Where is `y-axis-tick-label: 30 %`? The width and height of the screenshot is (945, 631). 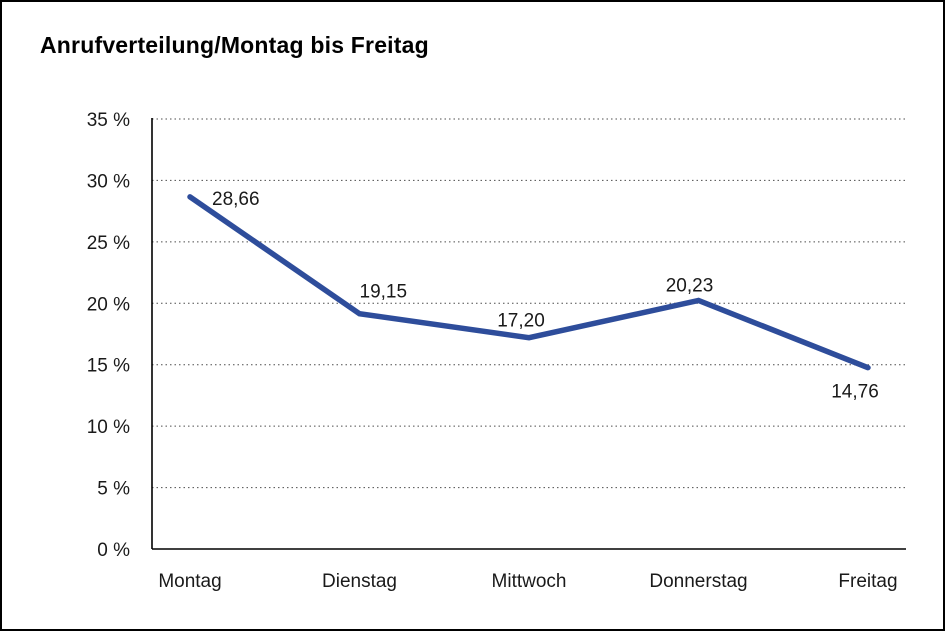 y-axis-tick-label: 30 % is located at coordinates (108, 181).